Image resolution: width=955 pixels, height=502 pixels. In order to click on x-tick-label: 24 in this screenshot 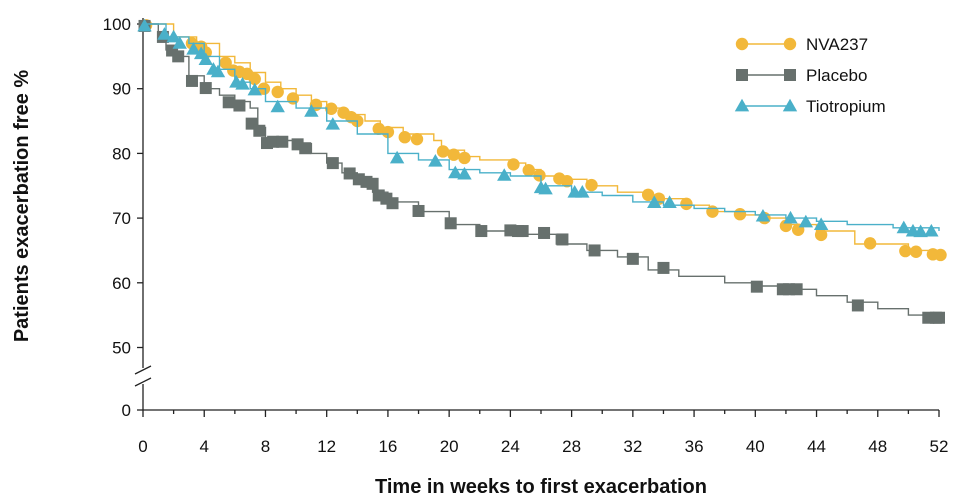, I will do `click(510, 446)`.